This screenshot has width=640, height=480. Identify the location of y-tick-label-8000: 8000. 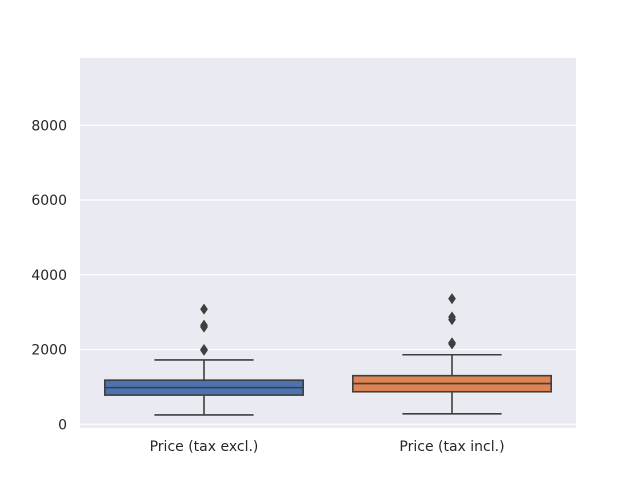
(49, 126).